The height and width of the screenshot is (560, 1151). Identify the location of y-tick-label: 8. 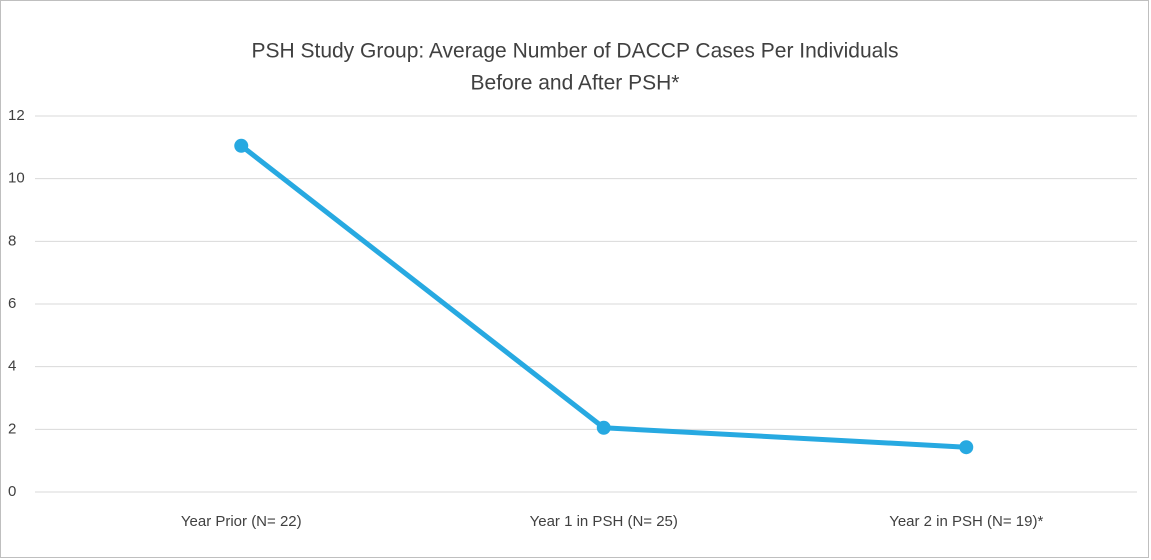
(12, 240).